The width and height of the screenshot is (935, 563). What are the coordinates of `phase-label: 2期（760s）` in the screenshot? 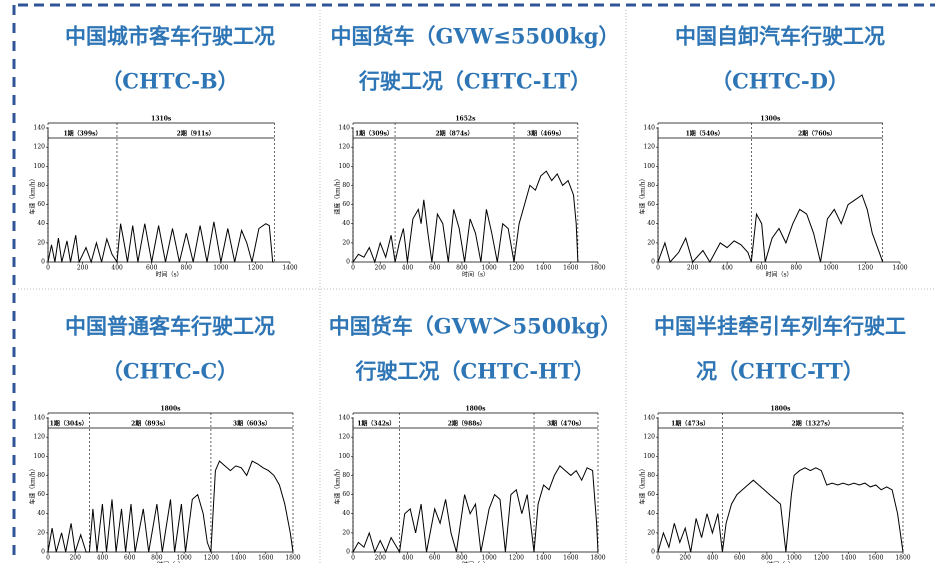 It's located at (817, 134).